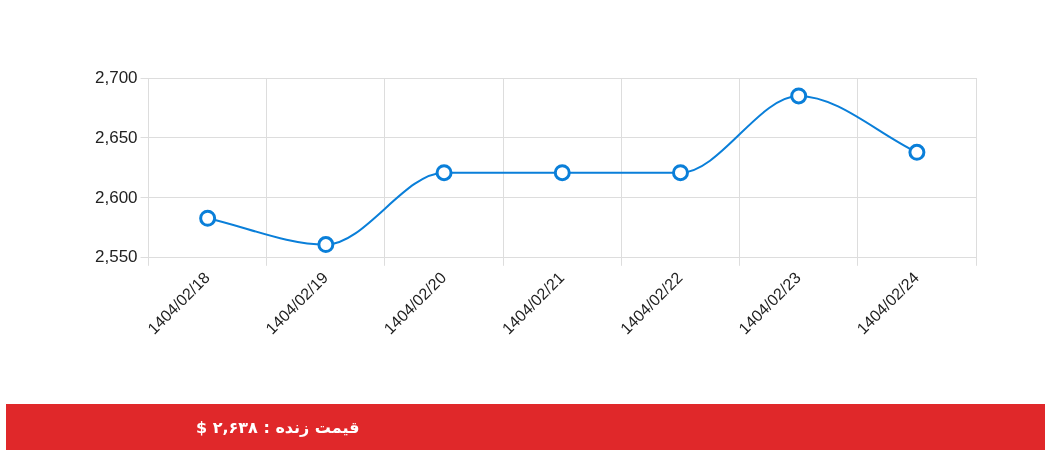 Image resolution: width=1051 pixels, height=461 pixels. What do you see at coordinates (116, 257) in the screenshot?
I see `y-tick-label: 2,550` at bounding box center [116, 257].